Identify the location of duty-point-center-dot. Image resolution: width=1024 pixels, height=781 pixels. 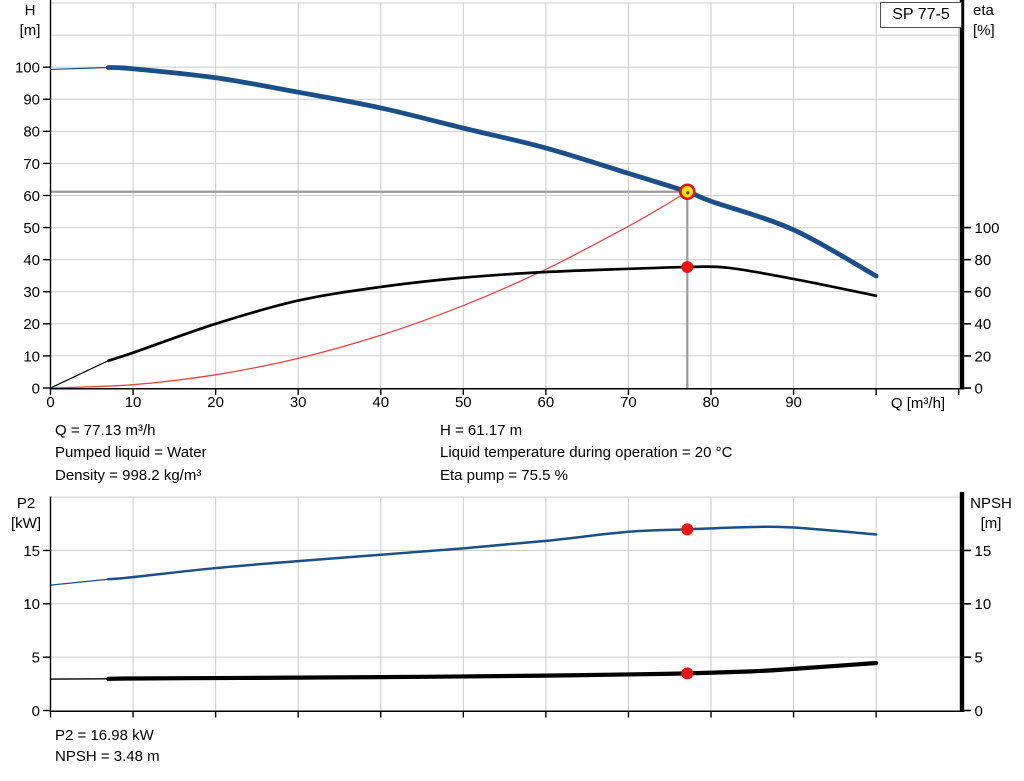
(688, 193).